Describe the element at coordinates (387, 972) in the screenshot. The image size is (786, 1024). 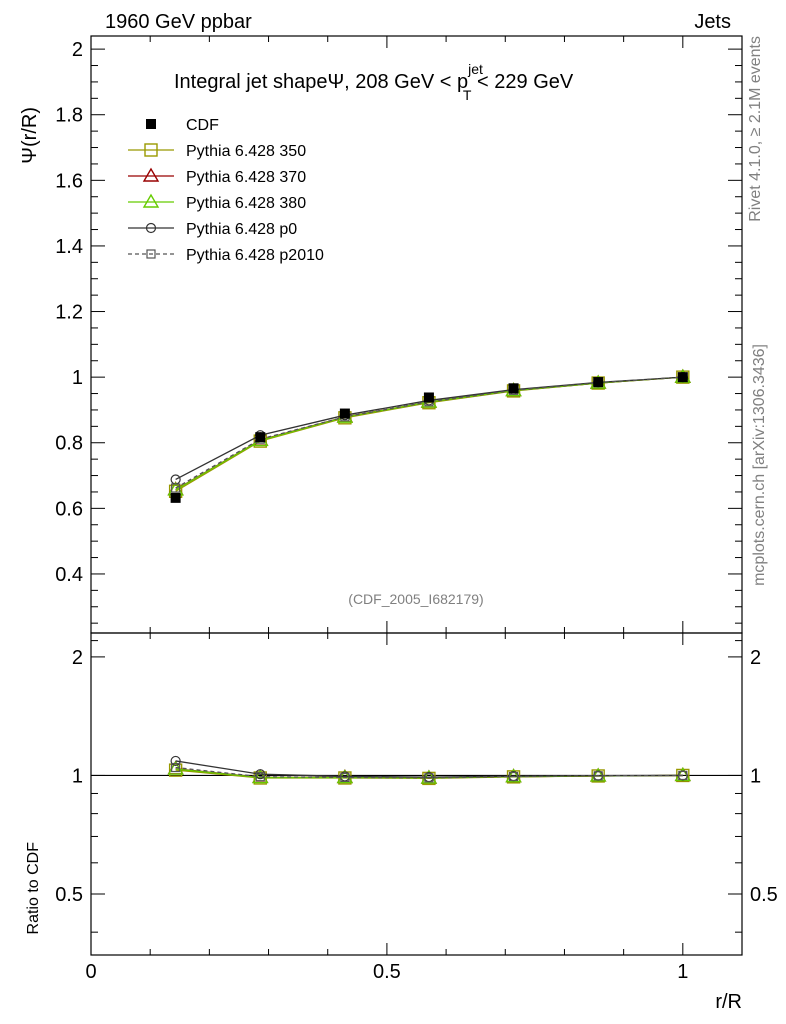
I see `x-tick-label: 0.5` at that location.